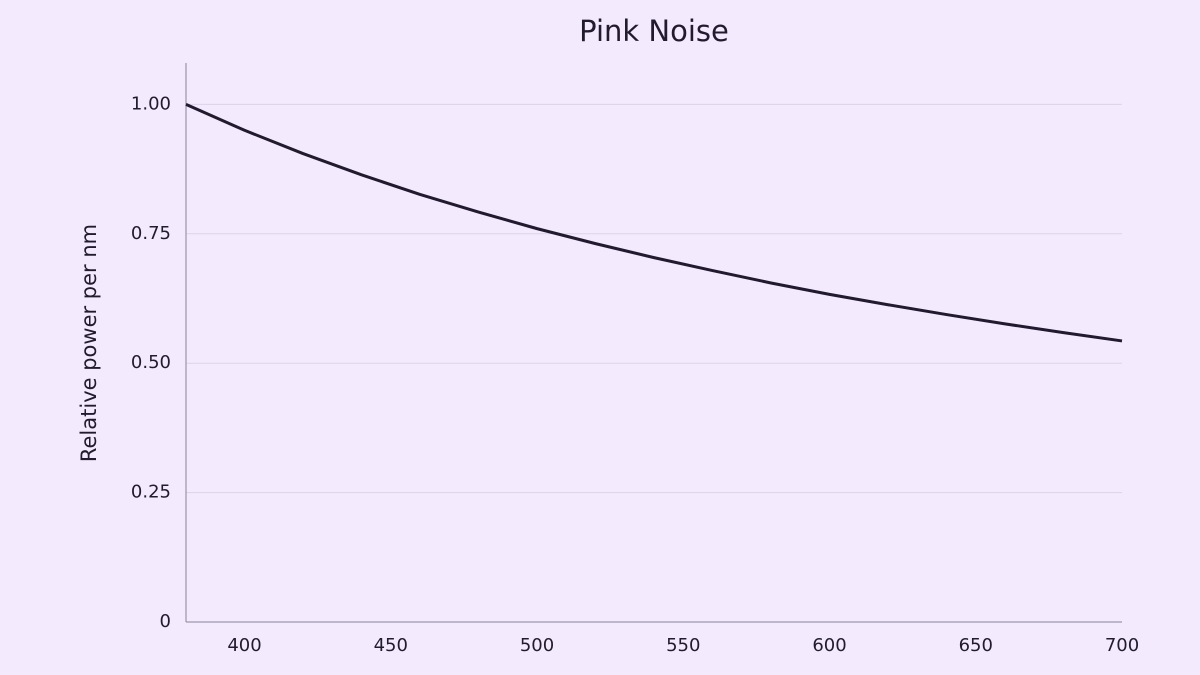  Describe the element at coordinates (151, 233) in the screenshot. I see `y-tick-label: 0.75` at that location.